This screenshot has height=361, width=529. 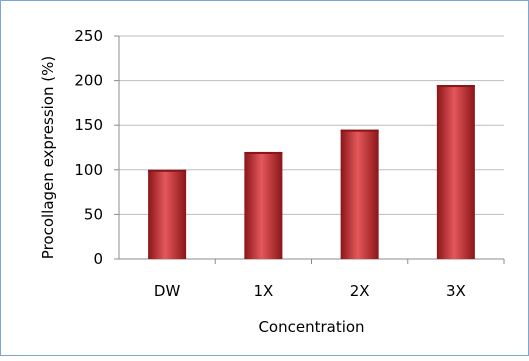 What do you see at coordinates (263, 291) in the screenshot?
I see `x-tick-label: 1X` at bounding box center [263, 291].